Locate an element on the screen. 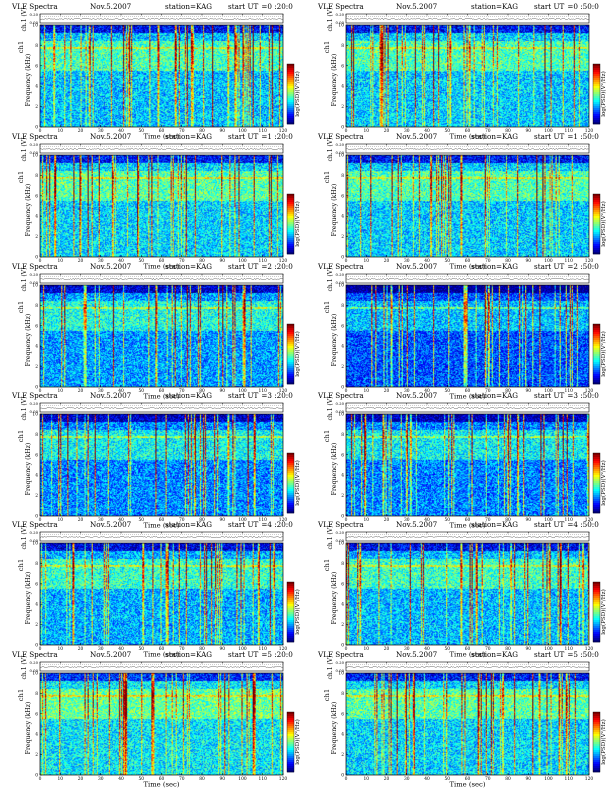 This screenshot has width=612, height=792. xtick-label: 120 is located at coordinates (589, 779).